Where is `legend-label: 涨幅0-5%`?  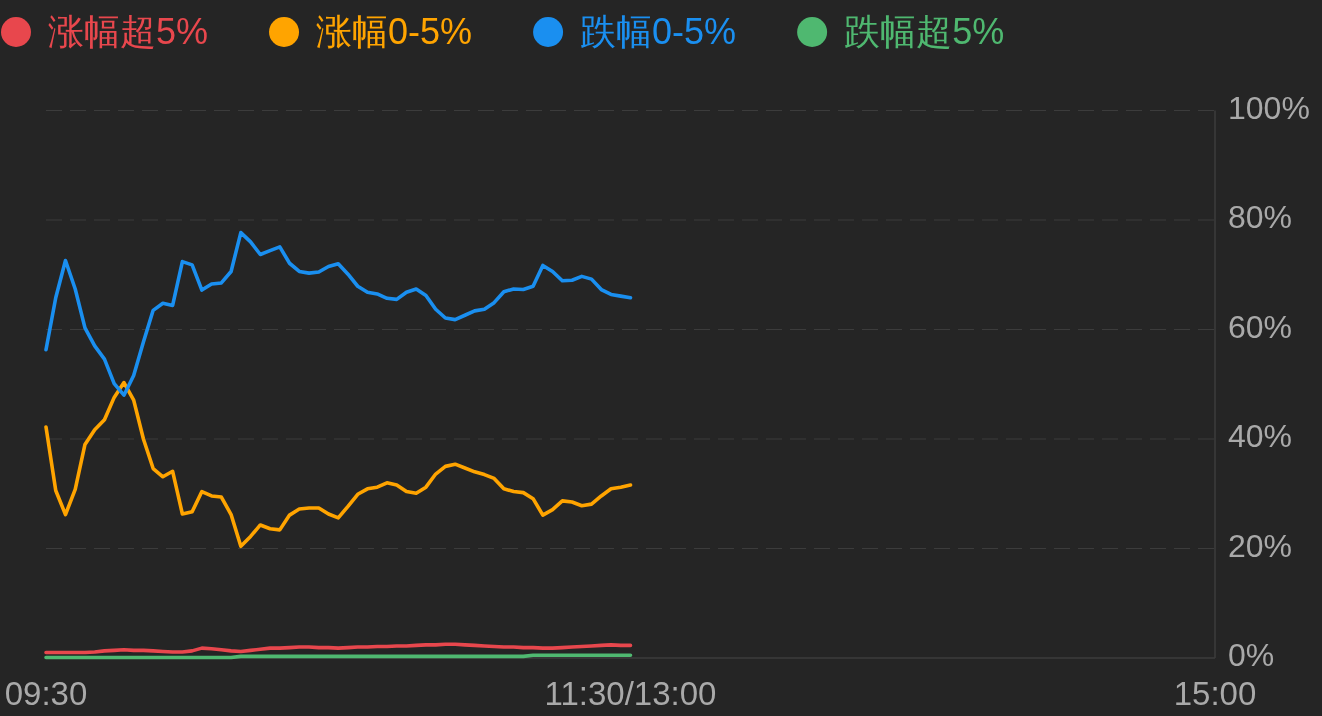
legend-label: 涨幅0-5% is located at coordinates (394, 31).